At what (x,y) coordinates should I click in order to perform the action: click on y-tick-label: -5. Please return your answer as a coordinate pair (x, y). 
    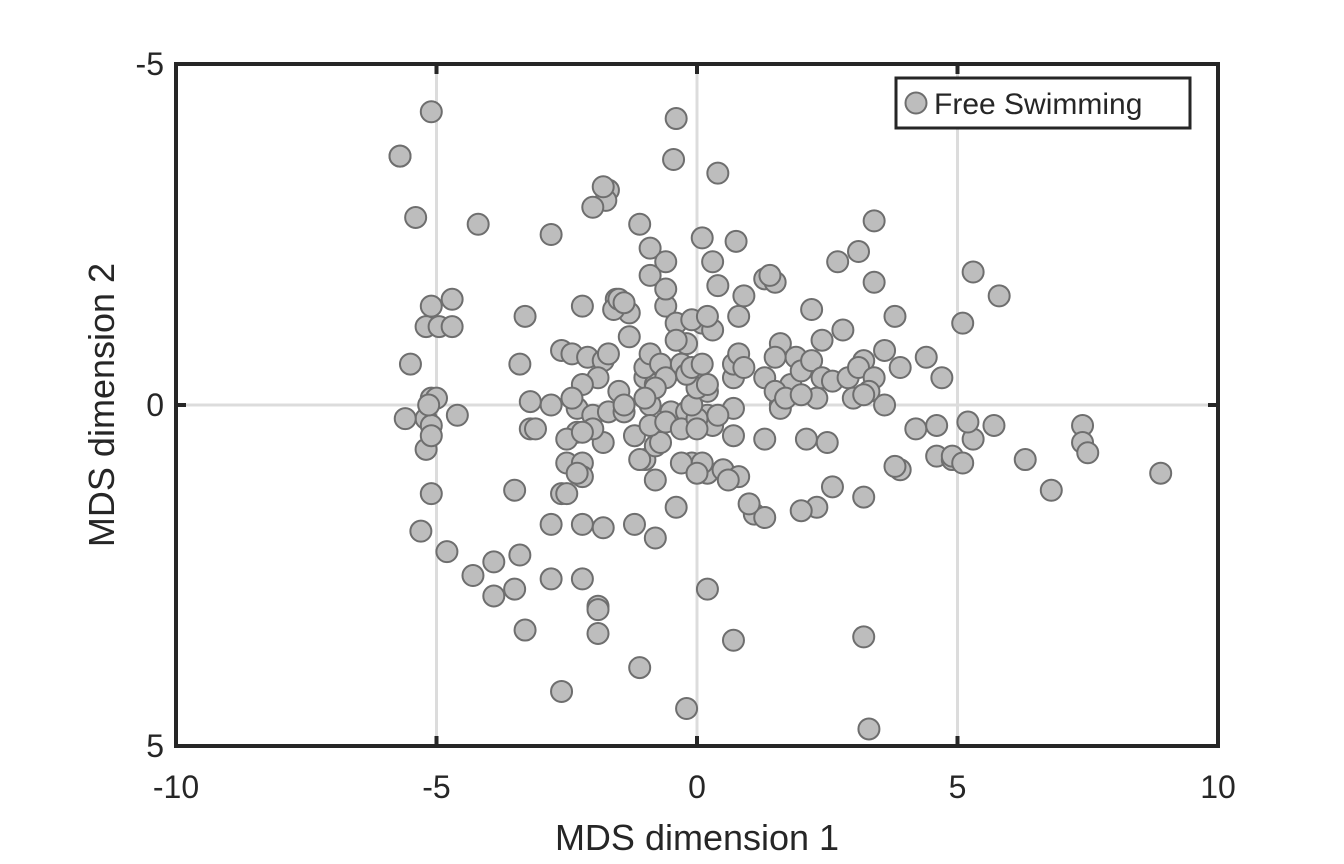
    Looking at the image, I should click on (150, 64).